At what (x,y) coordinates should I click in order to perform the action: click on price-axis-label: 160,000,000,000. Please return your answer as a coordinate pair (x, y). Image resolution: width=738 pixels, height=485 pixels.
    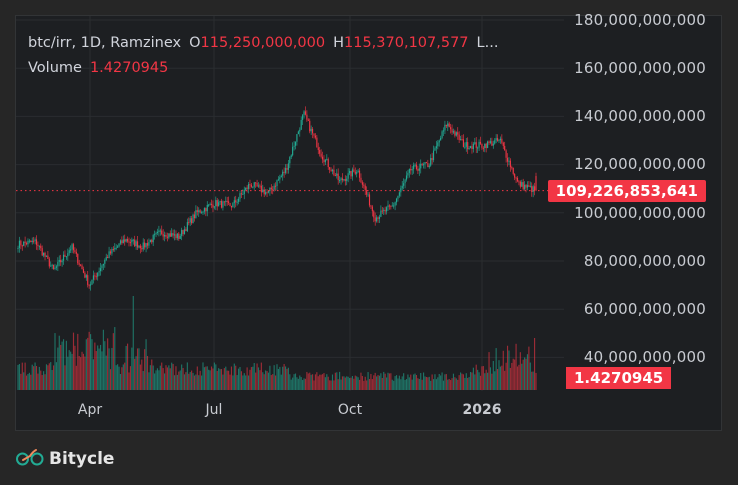
    Looking at the image, I should click on (640, 68).